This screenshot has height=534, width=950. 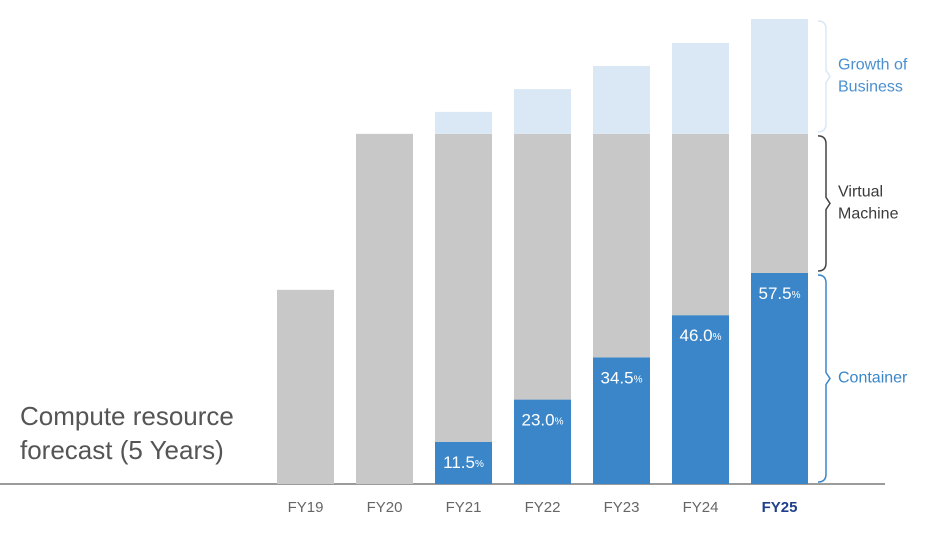 I want to click on value-label: 46.0%, so click(x=701, y=336).